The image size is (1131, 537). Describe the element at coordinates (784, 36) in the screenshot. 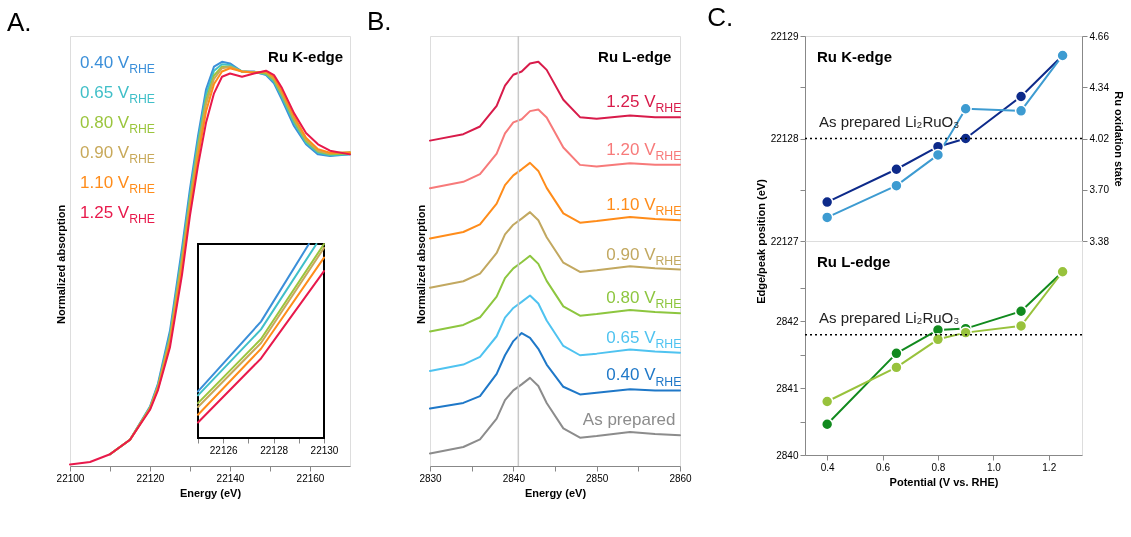

I see `y-tick-label: 22129` at that location.